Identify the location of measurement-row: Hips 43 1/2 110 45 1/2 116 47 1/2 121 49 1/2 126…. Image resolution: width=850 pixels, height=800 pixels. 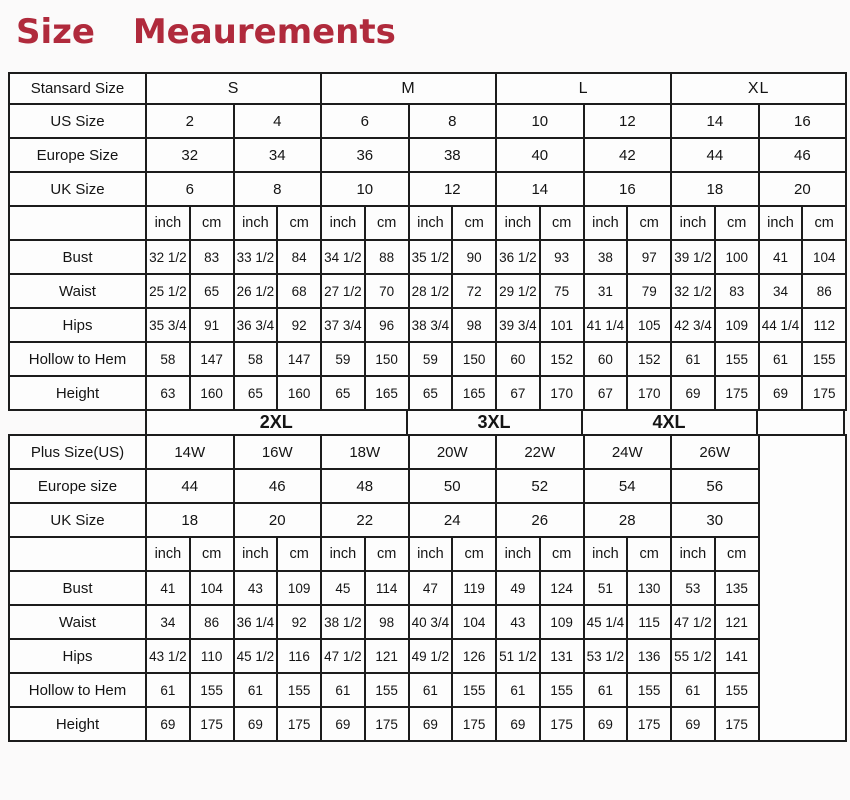
(427, 656).